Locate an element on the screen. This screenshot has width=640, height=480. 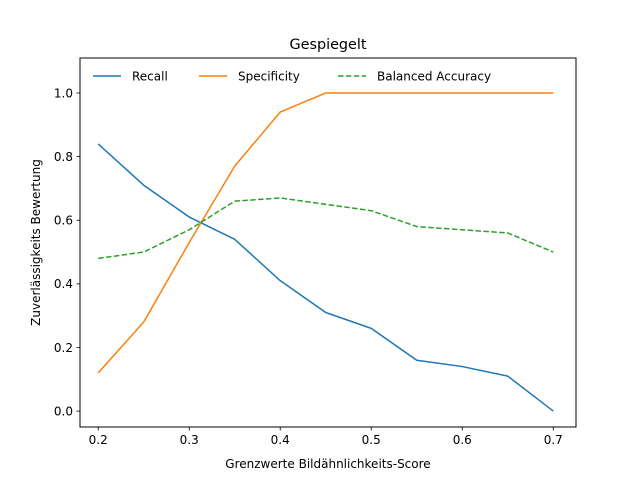
y-axis-ticks: 0.0 0.2 0.4 0.6 0.8 1.0 is located at coordinates (67, 252).